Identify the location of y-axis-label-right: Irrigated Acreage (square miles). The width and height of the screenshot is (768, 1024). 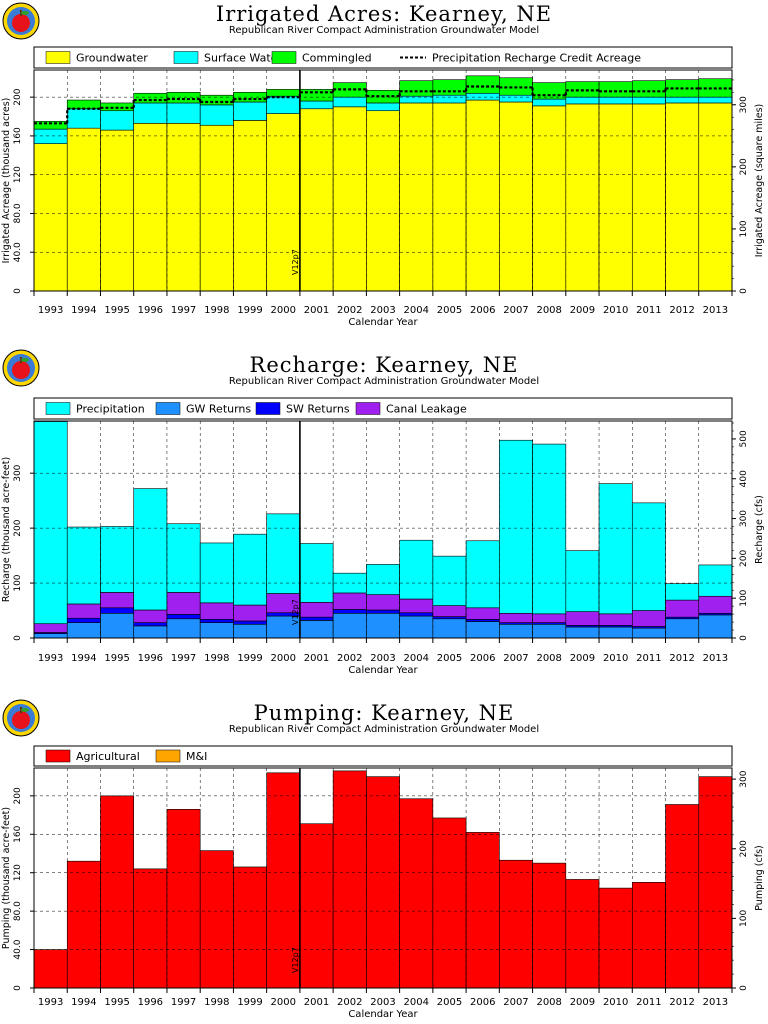
(759, 181).